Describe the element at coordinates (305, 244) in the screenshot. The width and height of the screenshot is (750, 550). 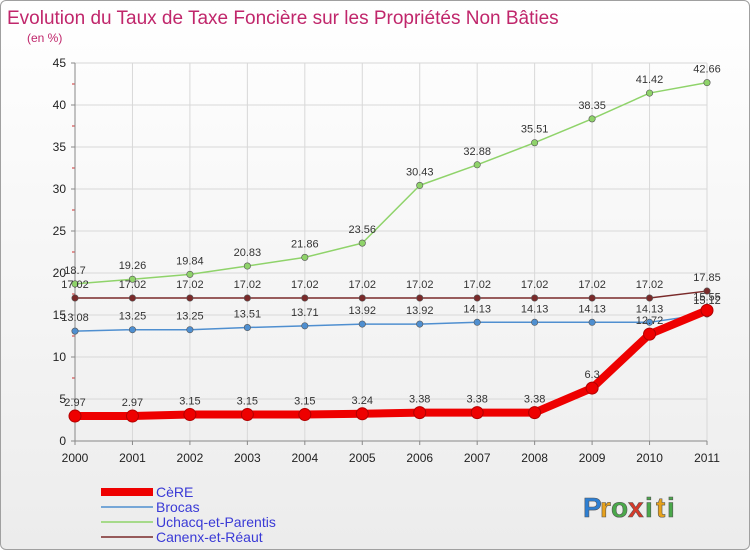
I see `data-label: 21.86` at that location.